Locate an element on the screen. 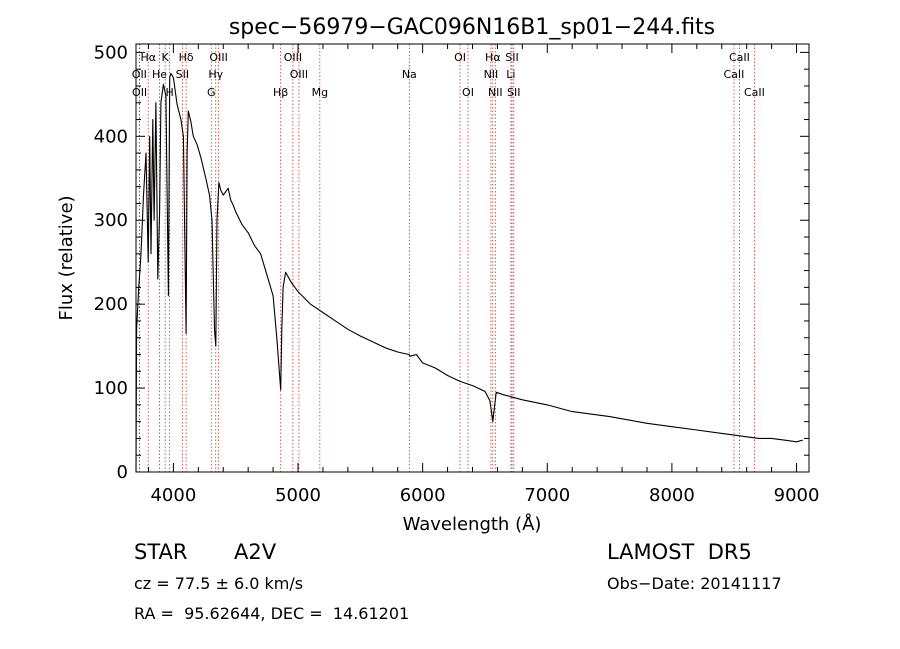  y-tick-label: 100 is located at coordinates (111, 388).